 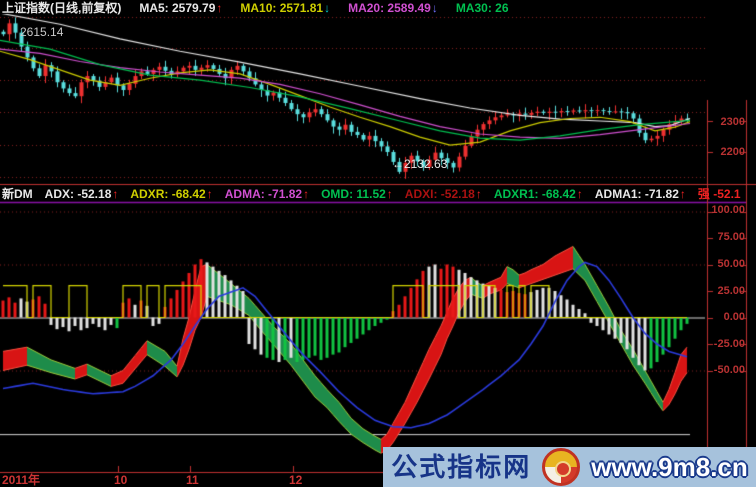 What do you see at coordinates (729, 344) in the screenshot?
I see `osc-axis-label: -25.00` at bounding box center [729, 344].